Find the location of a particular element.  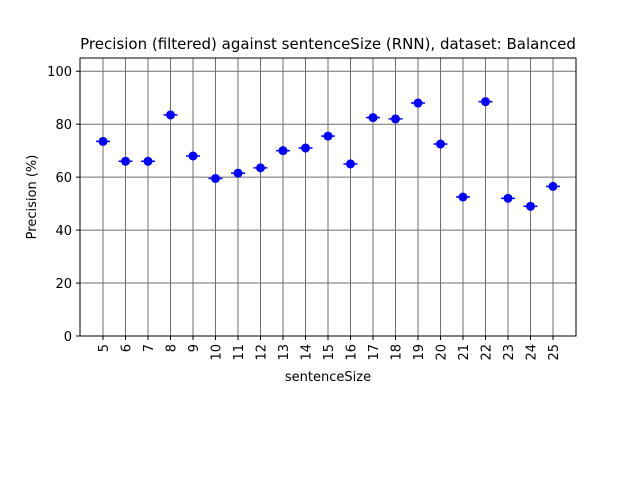

x-tick-label: 12 is located at coordinates (262, 352).